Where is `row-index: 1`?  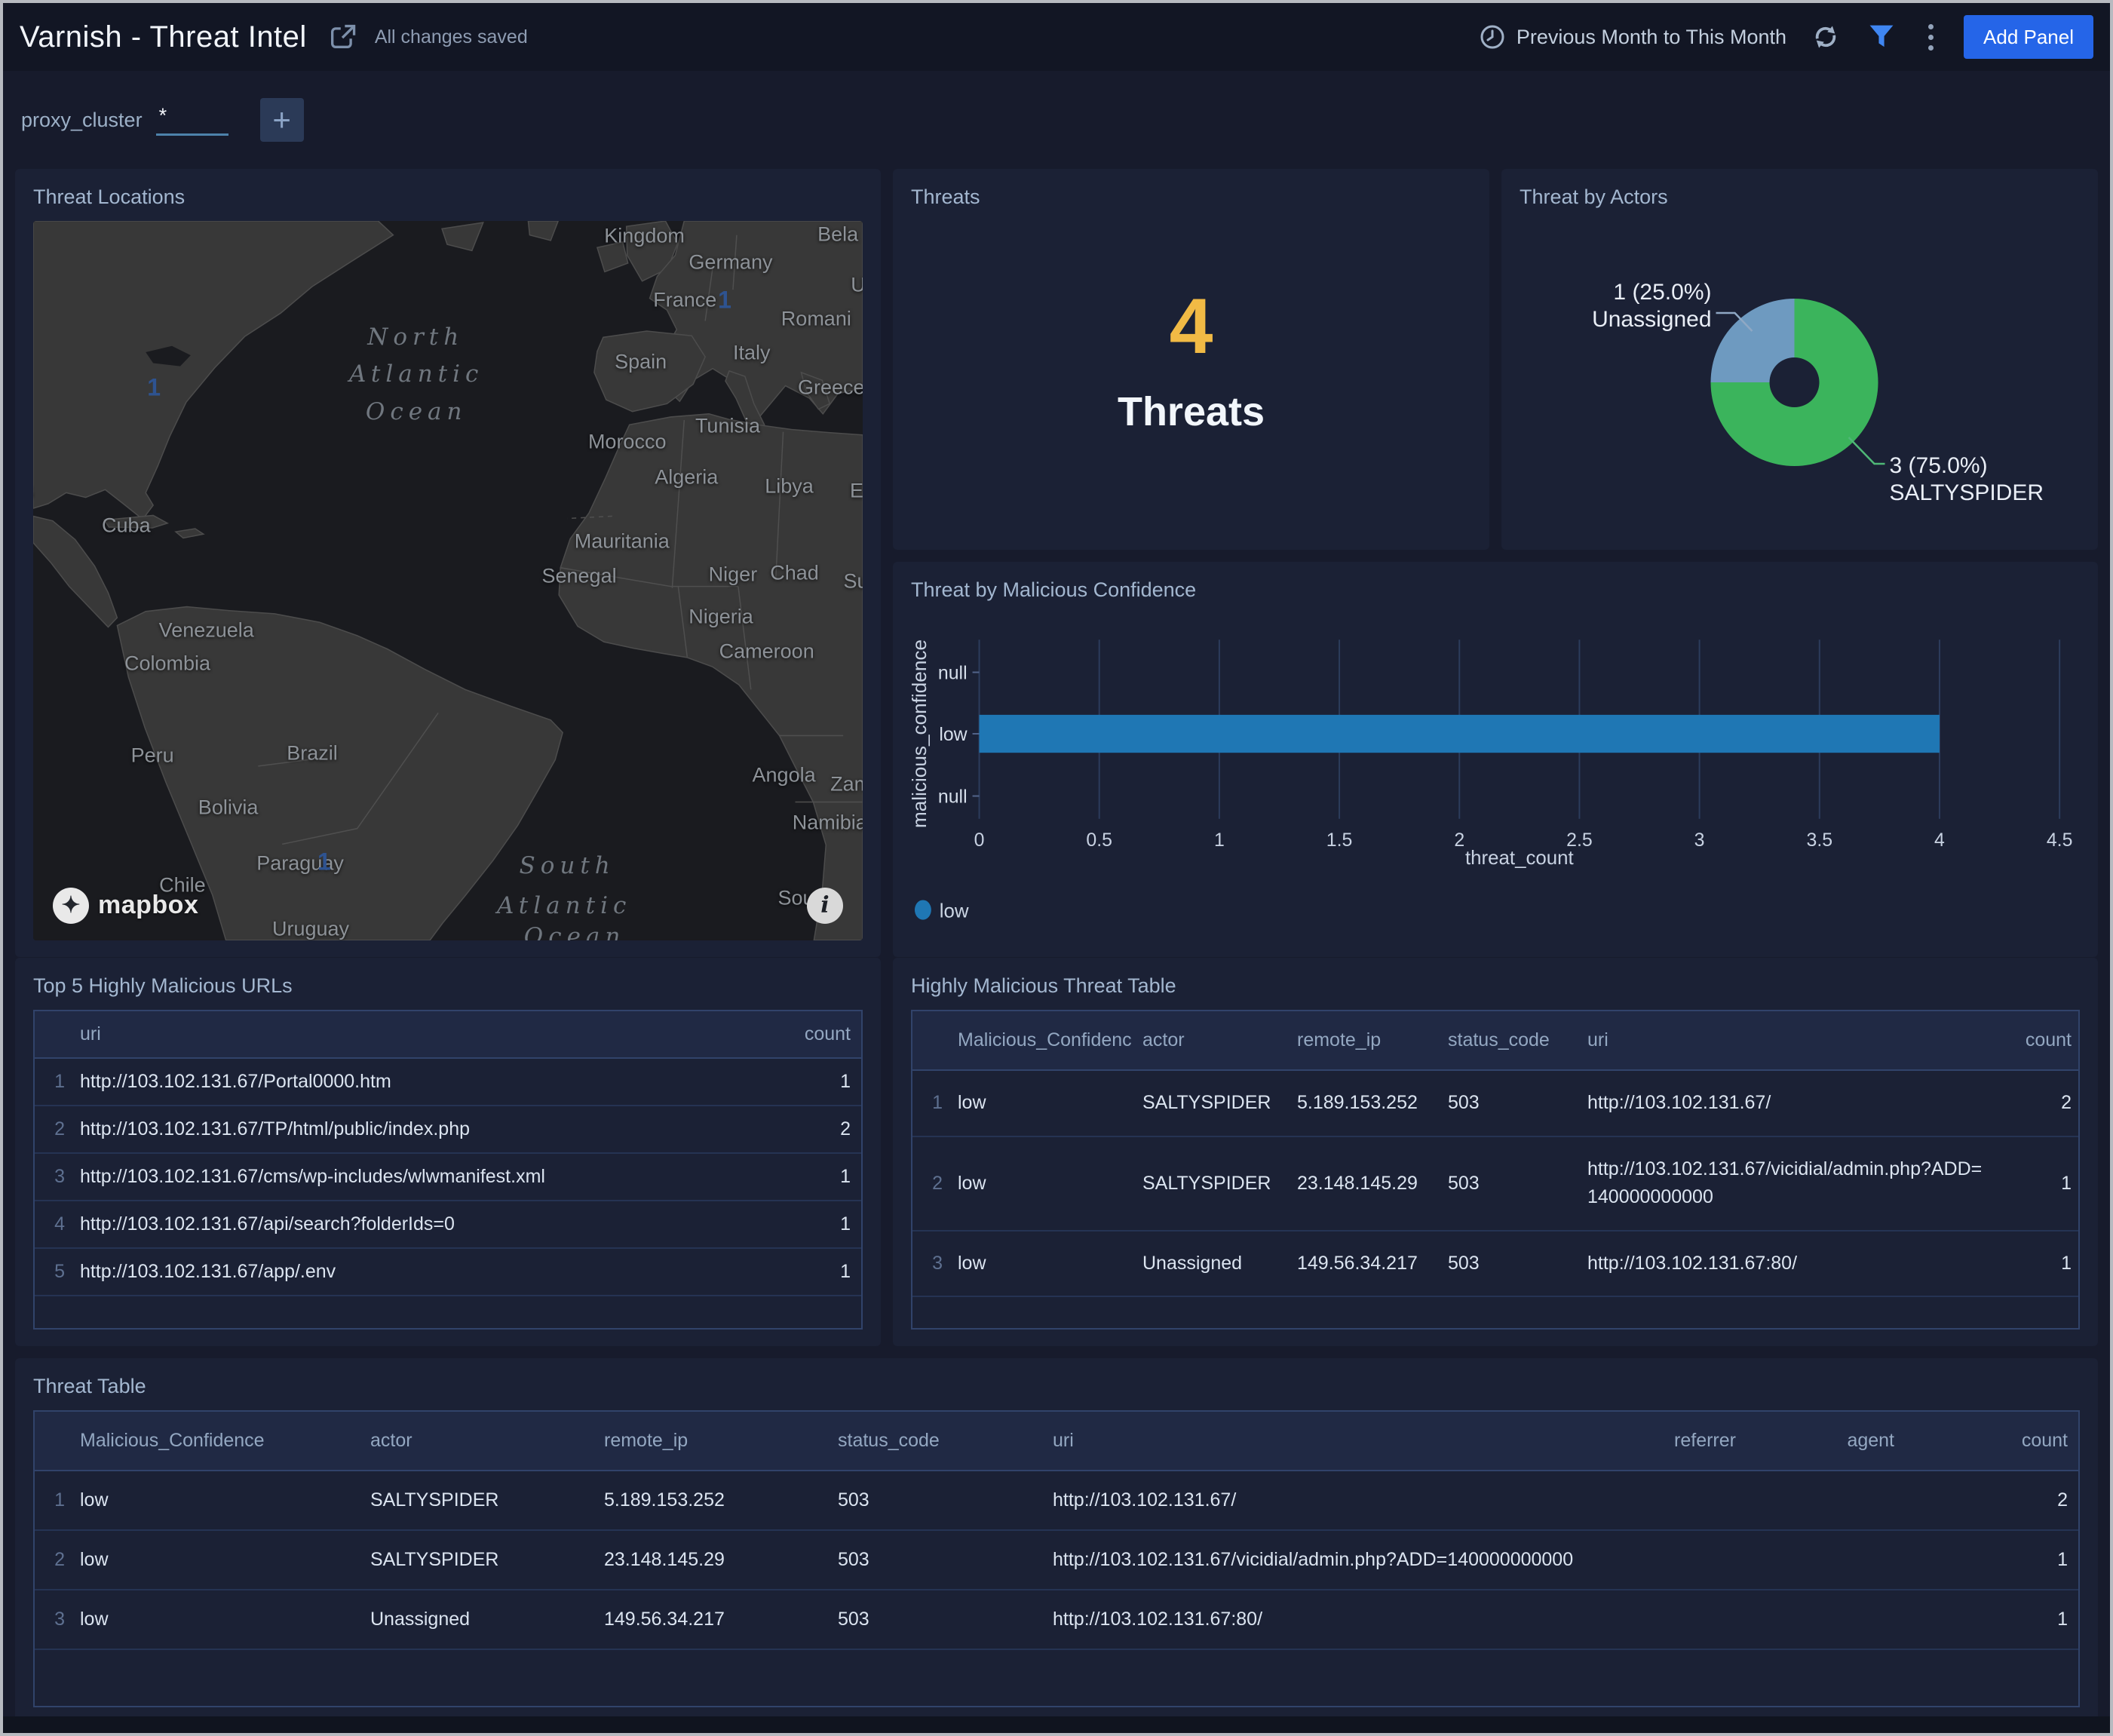
row-index: 1 is located at coordinates (929, 1103).